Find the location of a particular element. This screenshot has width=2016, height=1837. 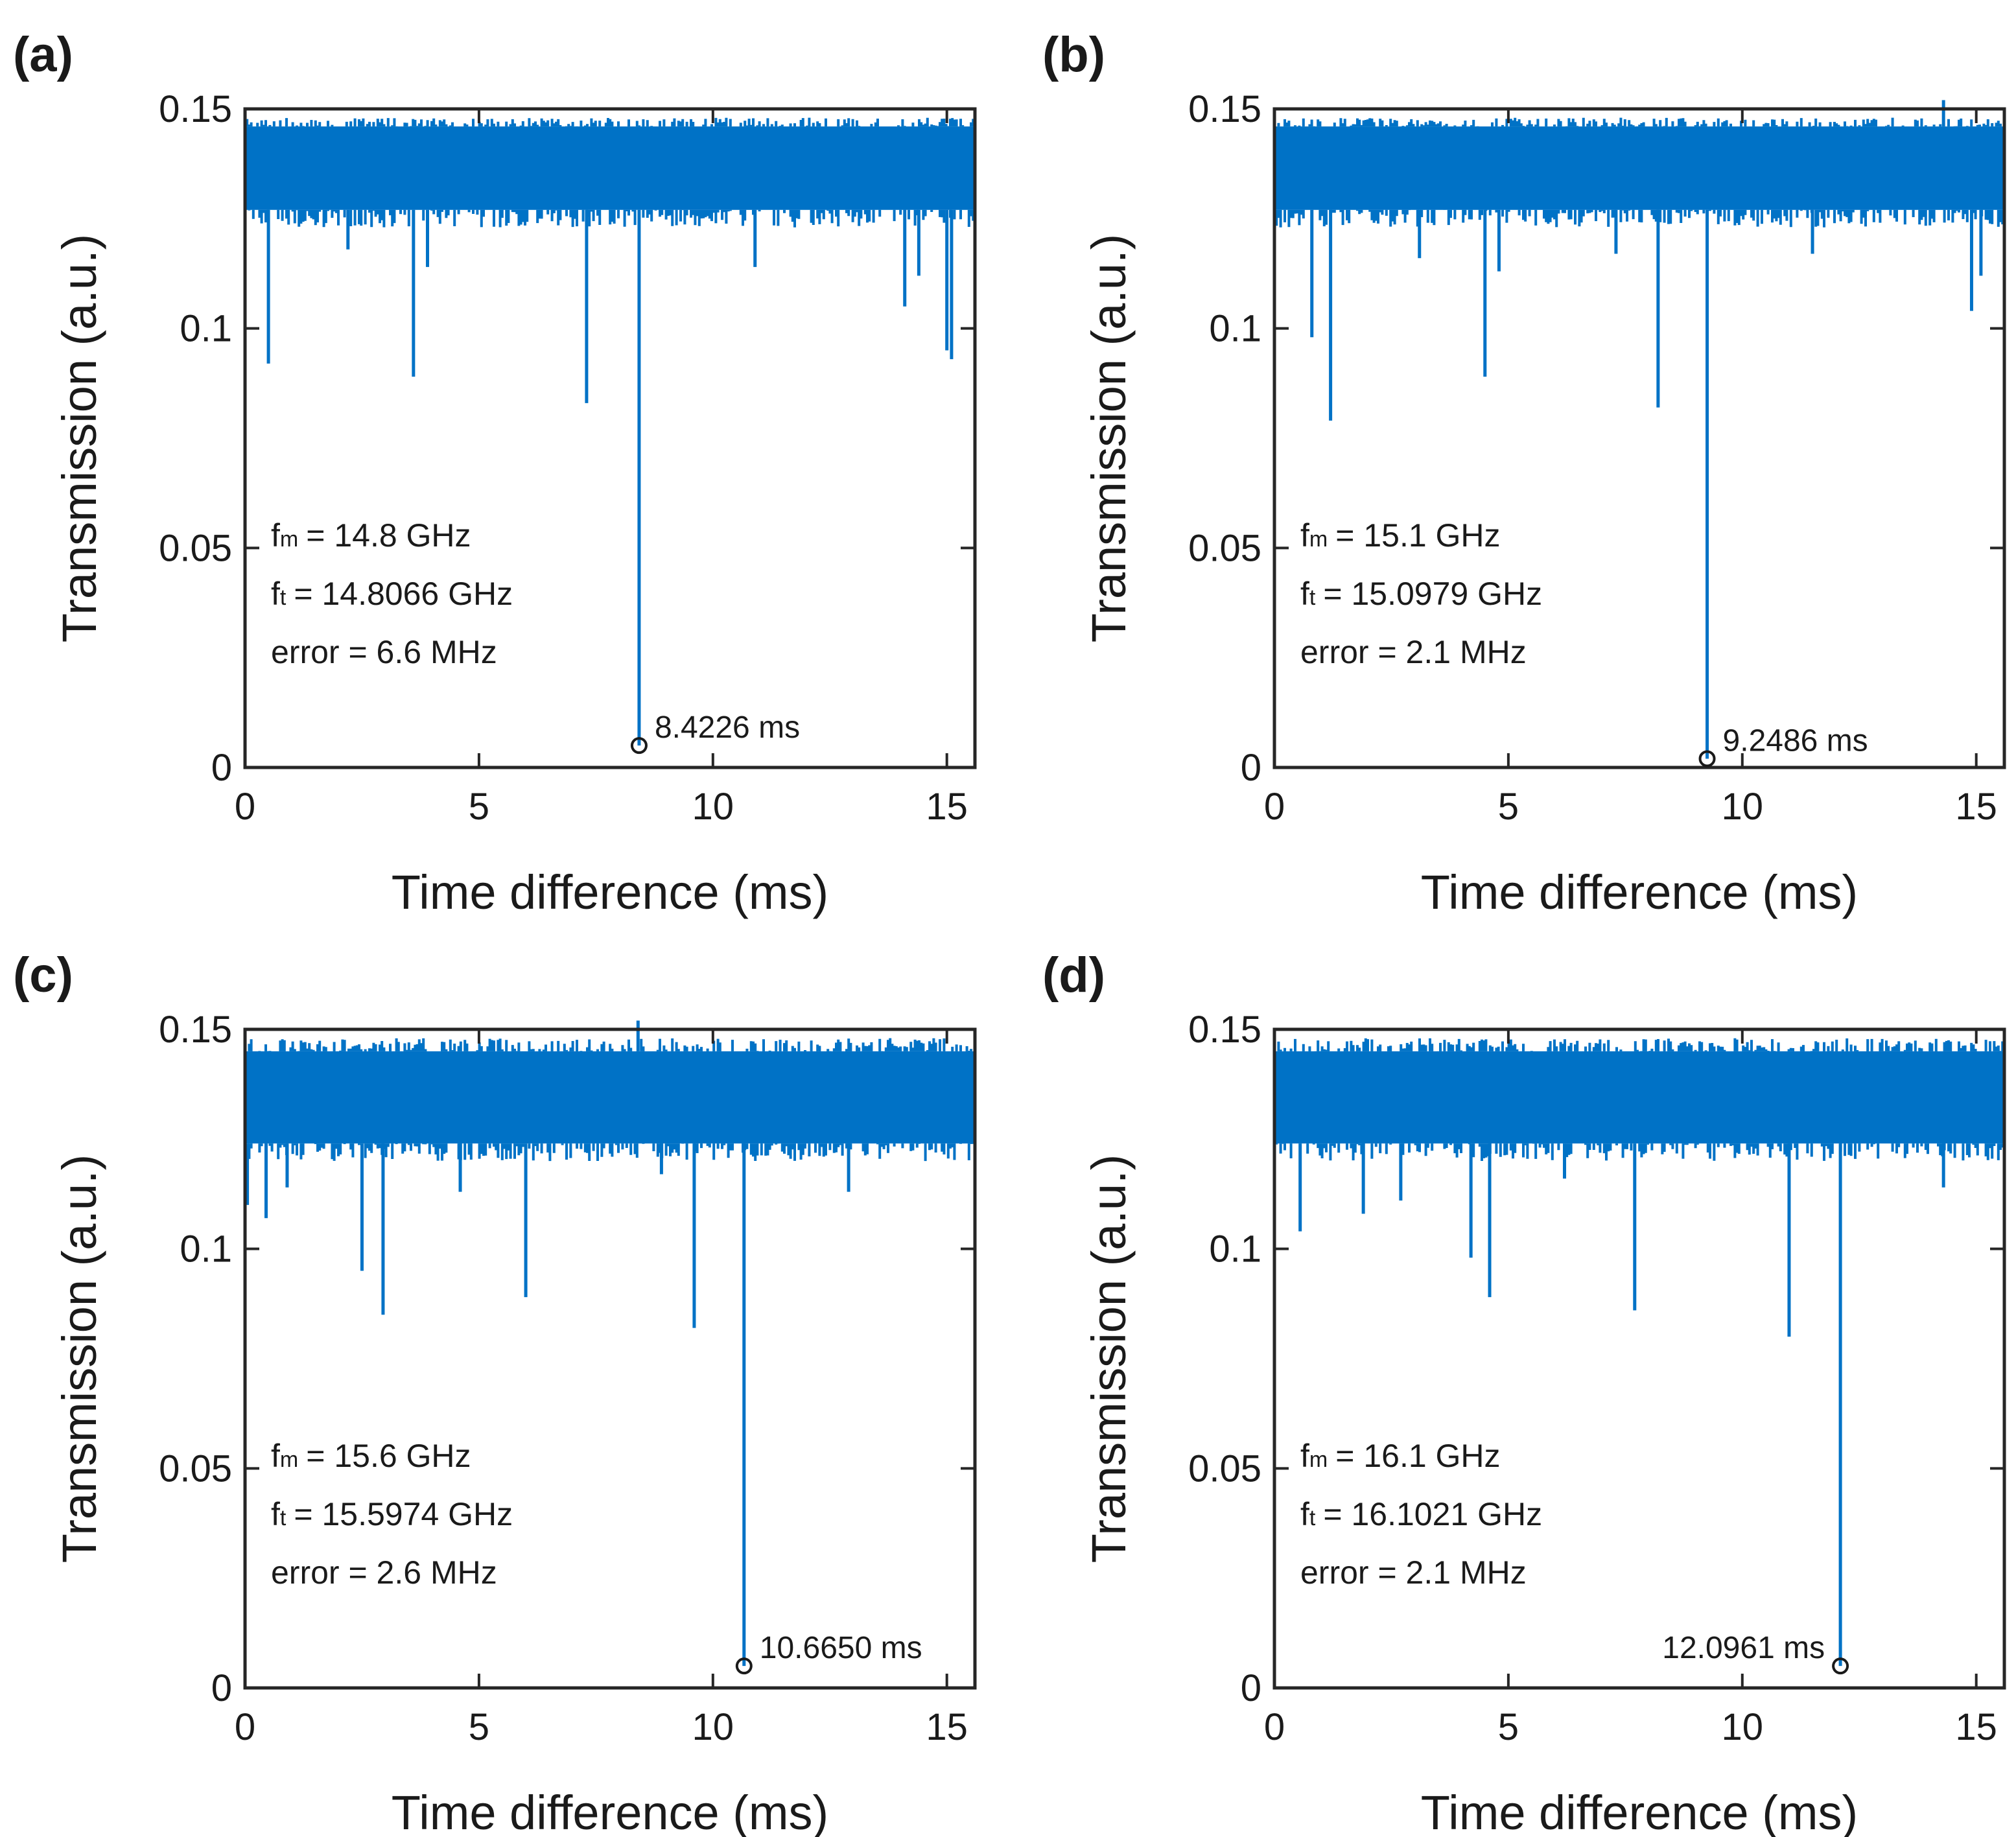

annotation-ft: ft = 14.8066 GHz is located at coordinates (392, 594).